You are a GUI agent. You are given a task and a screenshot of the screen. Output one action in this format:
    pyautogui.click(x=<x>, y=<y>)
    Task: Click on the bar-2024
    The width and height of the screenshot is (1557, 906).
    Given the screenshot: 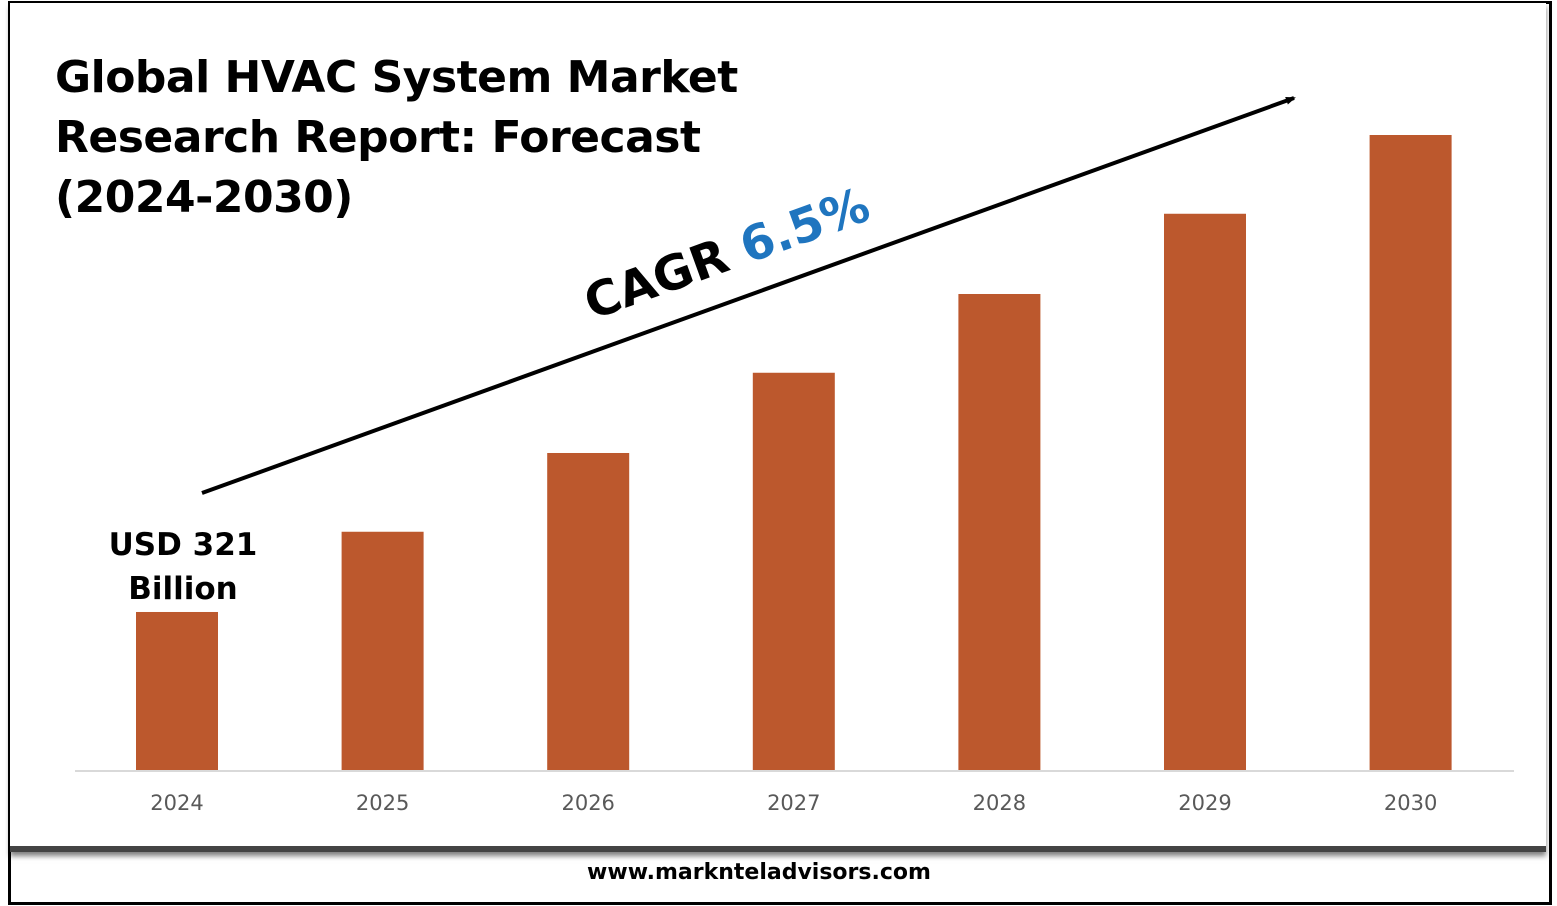 What is the action you would take?
    pyautogui.click(x=177, y=690)
    